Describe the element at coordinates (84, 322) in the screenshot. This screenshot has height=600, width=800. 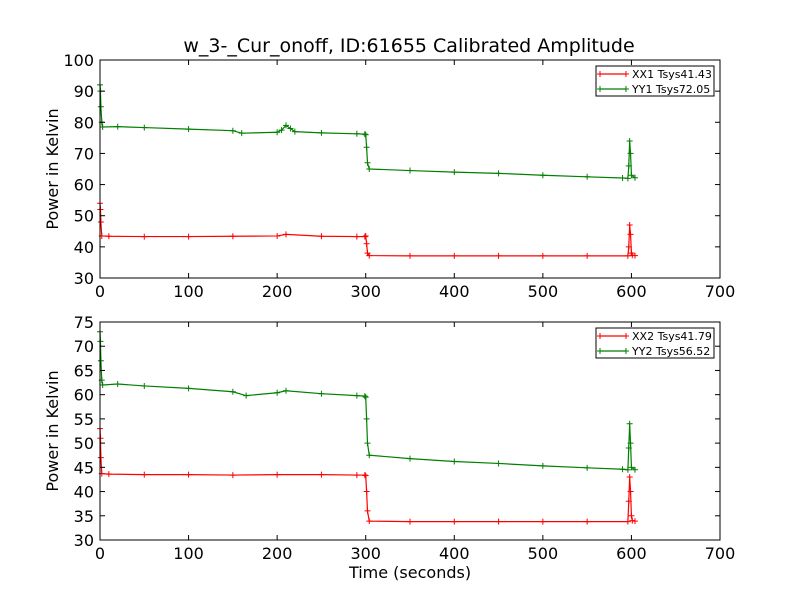
I see `y-tick-label: 75` at that location.